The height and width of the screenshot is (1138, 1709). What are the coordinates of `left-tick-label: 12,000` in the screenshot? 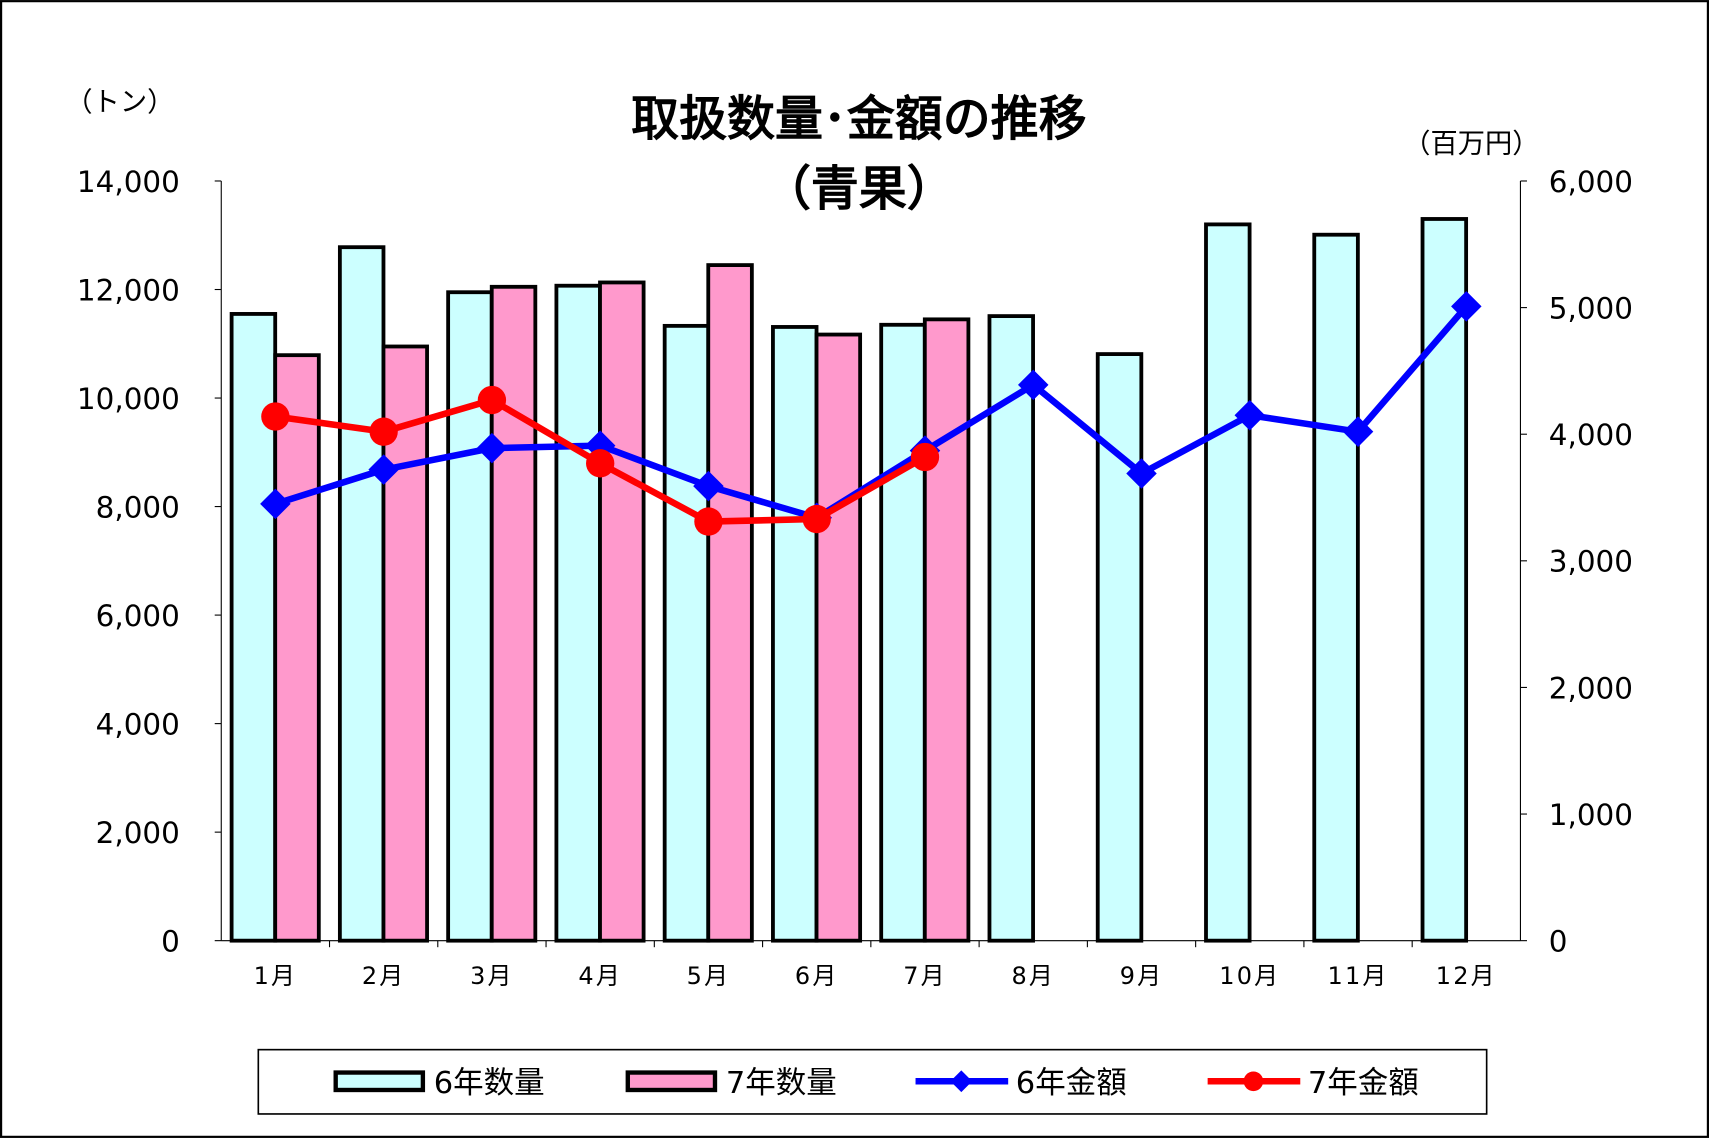 It's located at (128, 290).